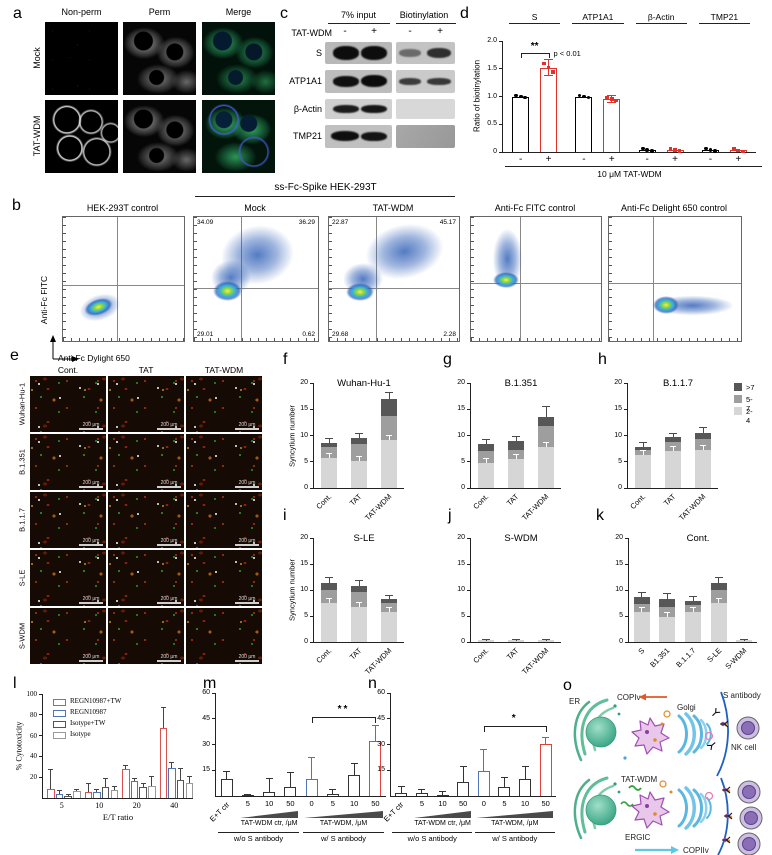  I want to click on y-tick-label: 10, so click(461, 435).